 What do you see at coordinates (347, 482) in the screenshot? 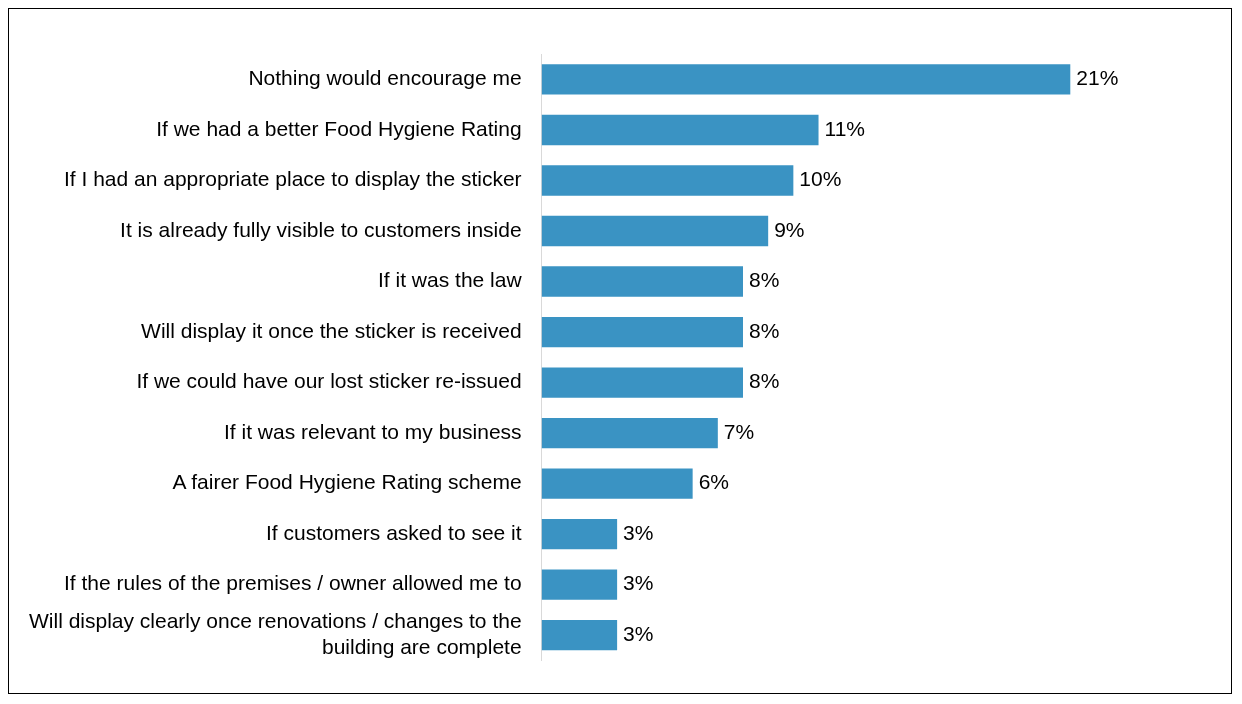
I see `y-tick-label: A fairer Food Hygiene Rating scheme` at bounding box center [347, 482].